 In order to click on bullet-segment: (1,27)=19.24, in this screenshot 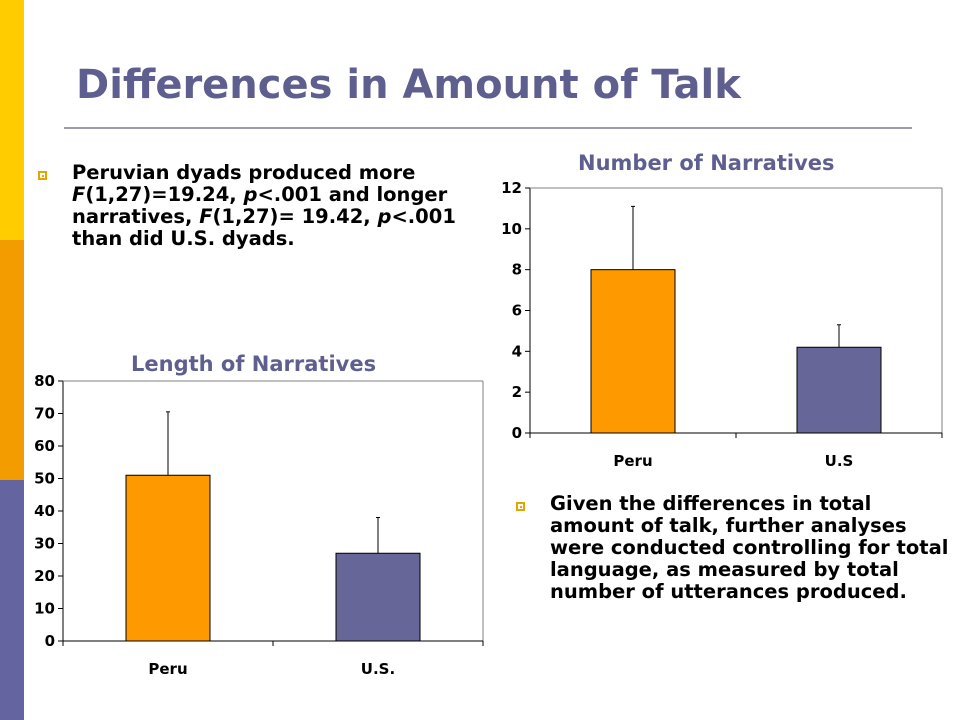, I will do `click(164, 194)`.